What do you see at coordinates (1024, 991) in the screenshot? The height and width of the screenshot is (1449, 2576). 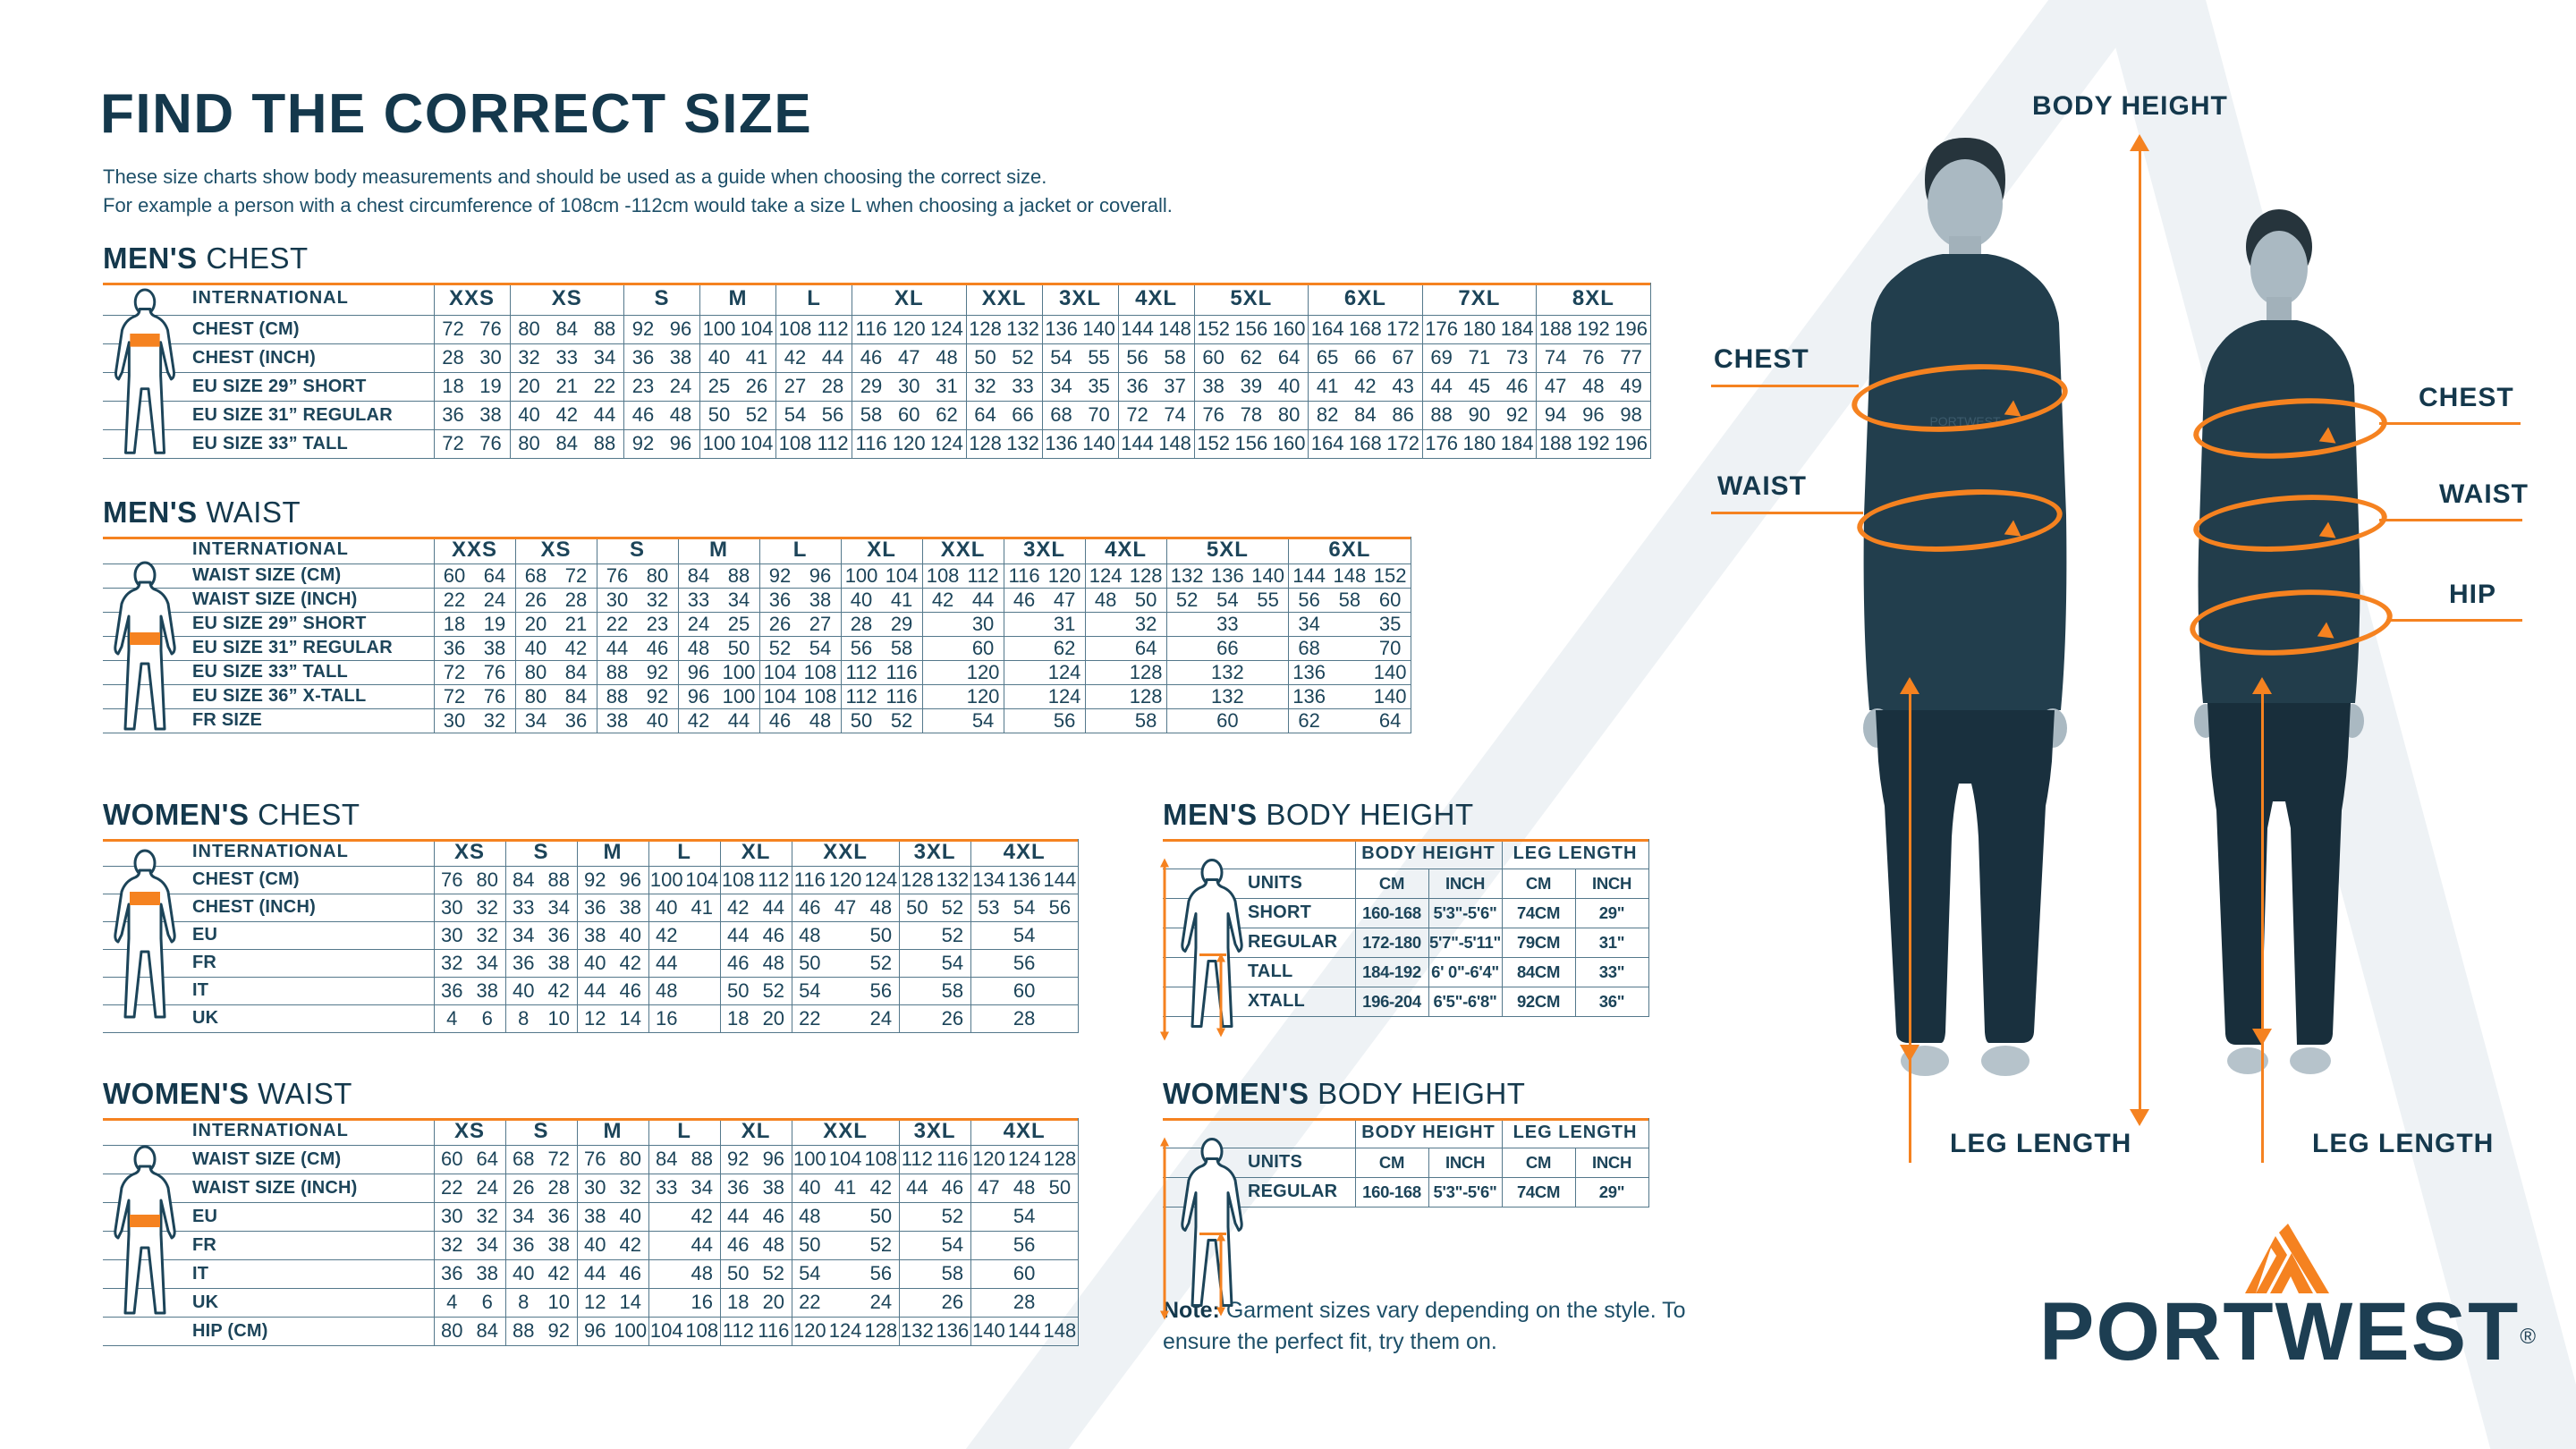 I see `size-value: 60` at bounding box center [1024, 991].